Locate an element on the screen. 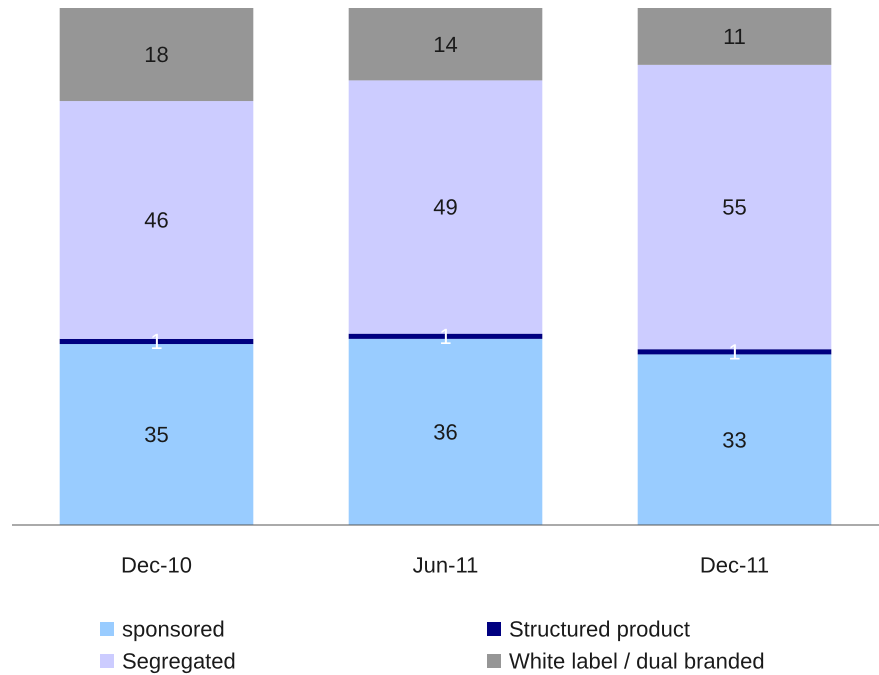 The image size is (879, 675). data-label: 33 is located at coordinates (734, 439).